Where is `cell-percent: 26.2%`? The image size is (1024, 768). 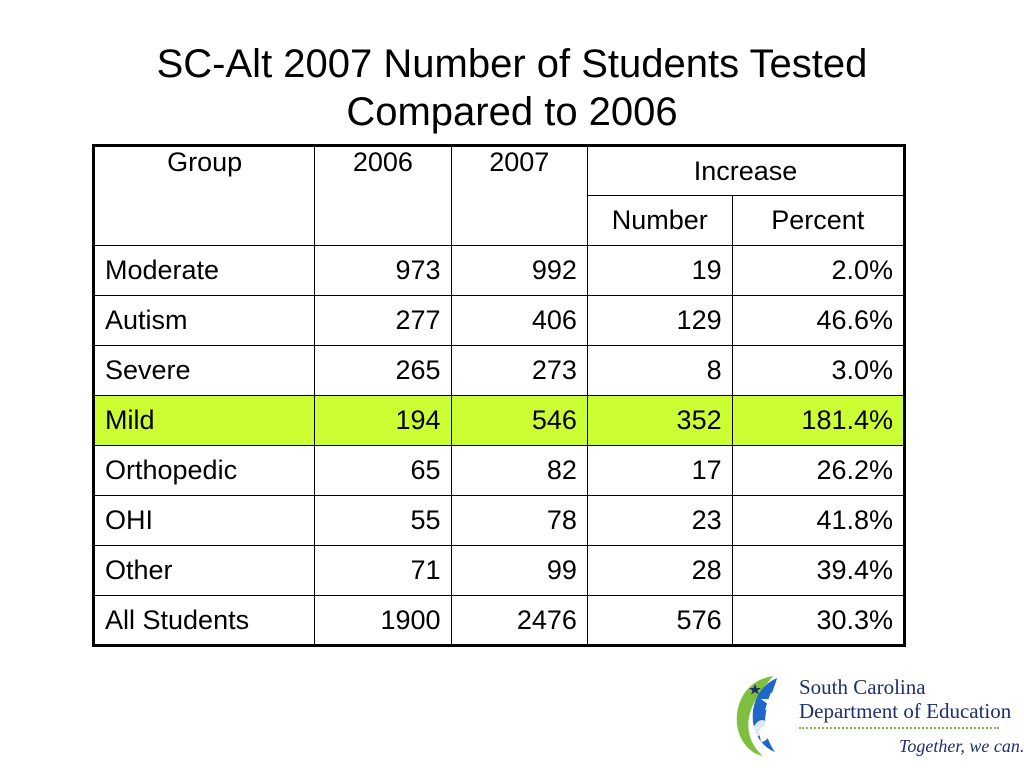 cell-percent: 26.2% is located at coordinates (818, 470).